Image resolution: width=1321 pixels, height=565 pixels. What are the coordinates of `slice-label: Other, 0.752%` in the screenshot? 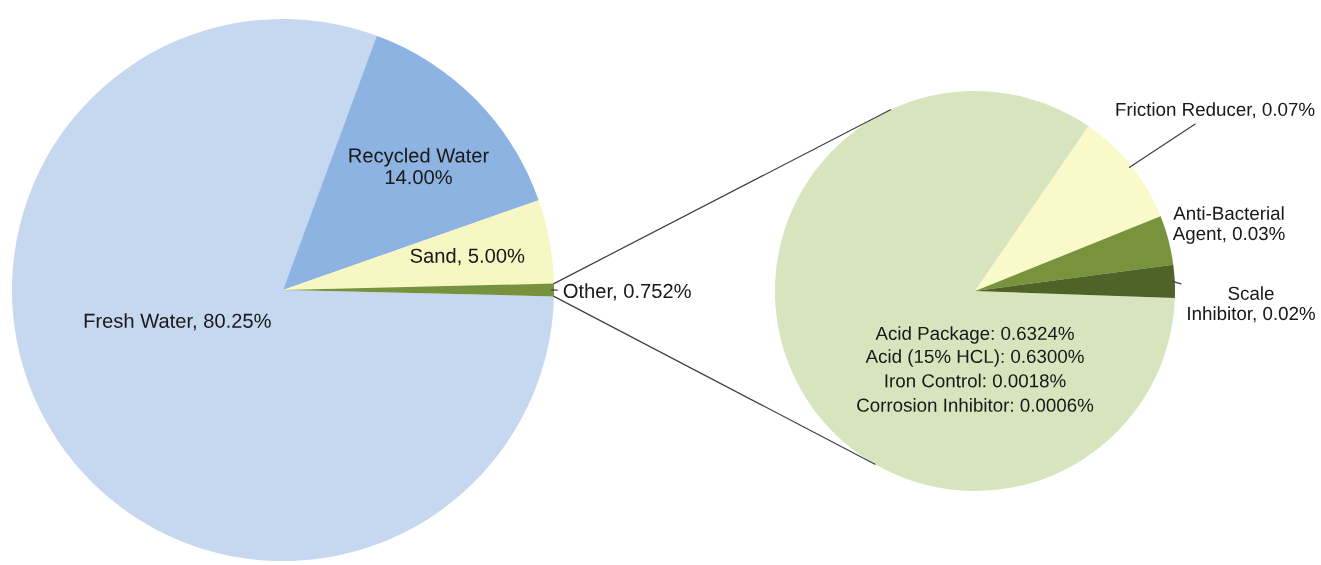 It's located at (627, 292).